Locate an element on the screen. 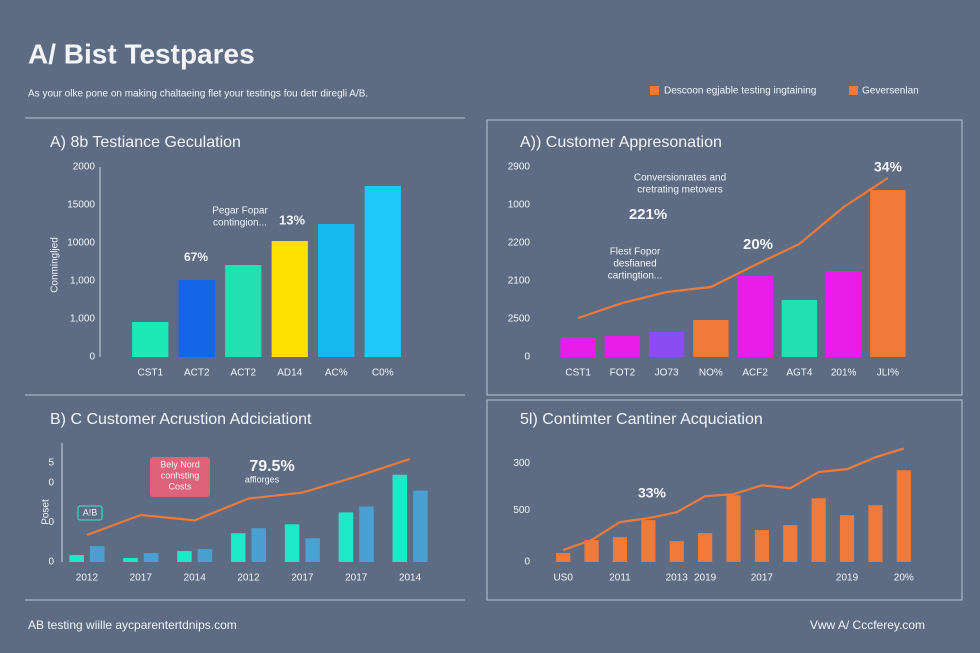  y-tick-label: 2100 is located at coordinates (519, 281).